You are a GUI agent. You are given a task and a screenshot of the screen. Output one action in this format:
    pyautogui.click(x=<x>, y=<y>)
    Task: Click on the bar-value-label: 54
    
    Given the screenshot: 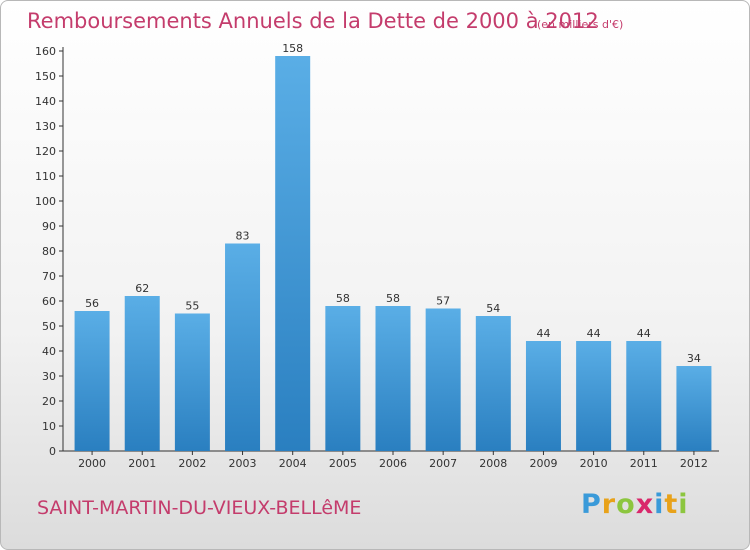 What is the action you would take?
    pyautogui.click(x=493, y=308)
    